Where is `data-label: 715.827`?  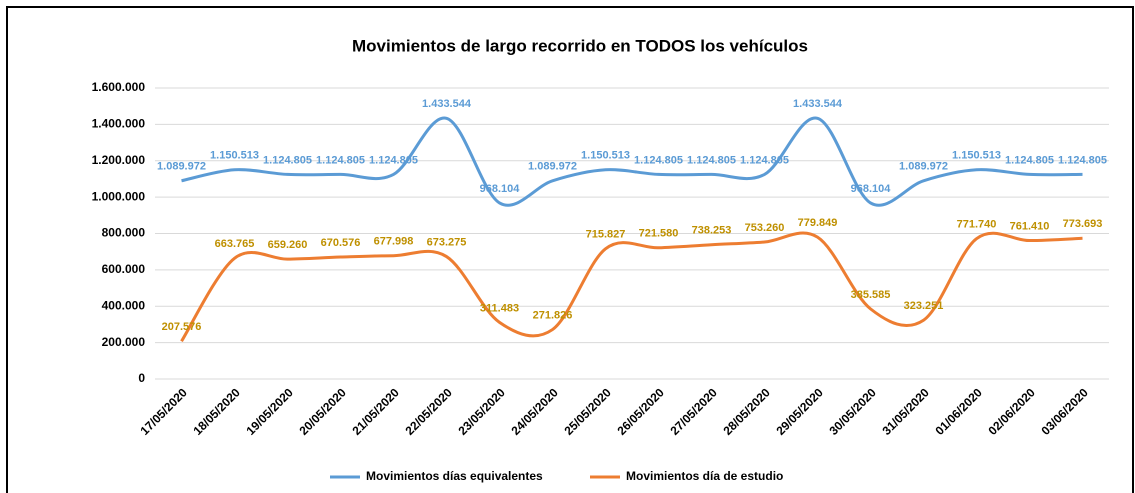
data-label: 715.827 is located at coordinates (606, 235).